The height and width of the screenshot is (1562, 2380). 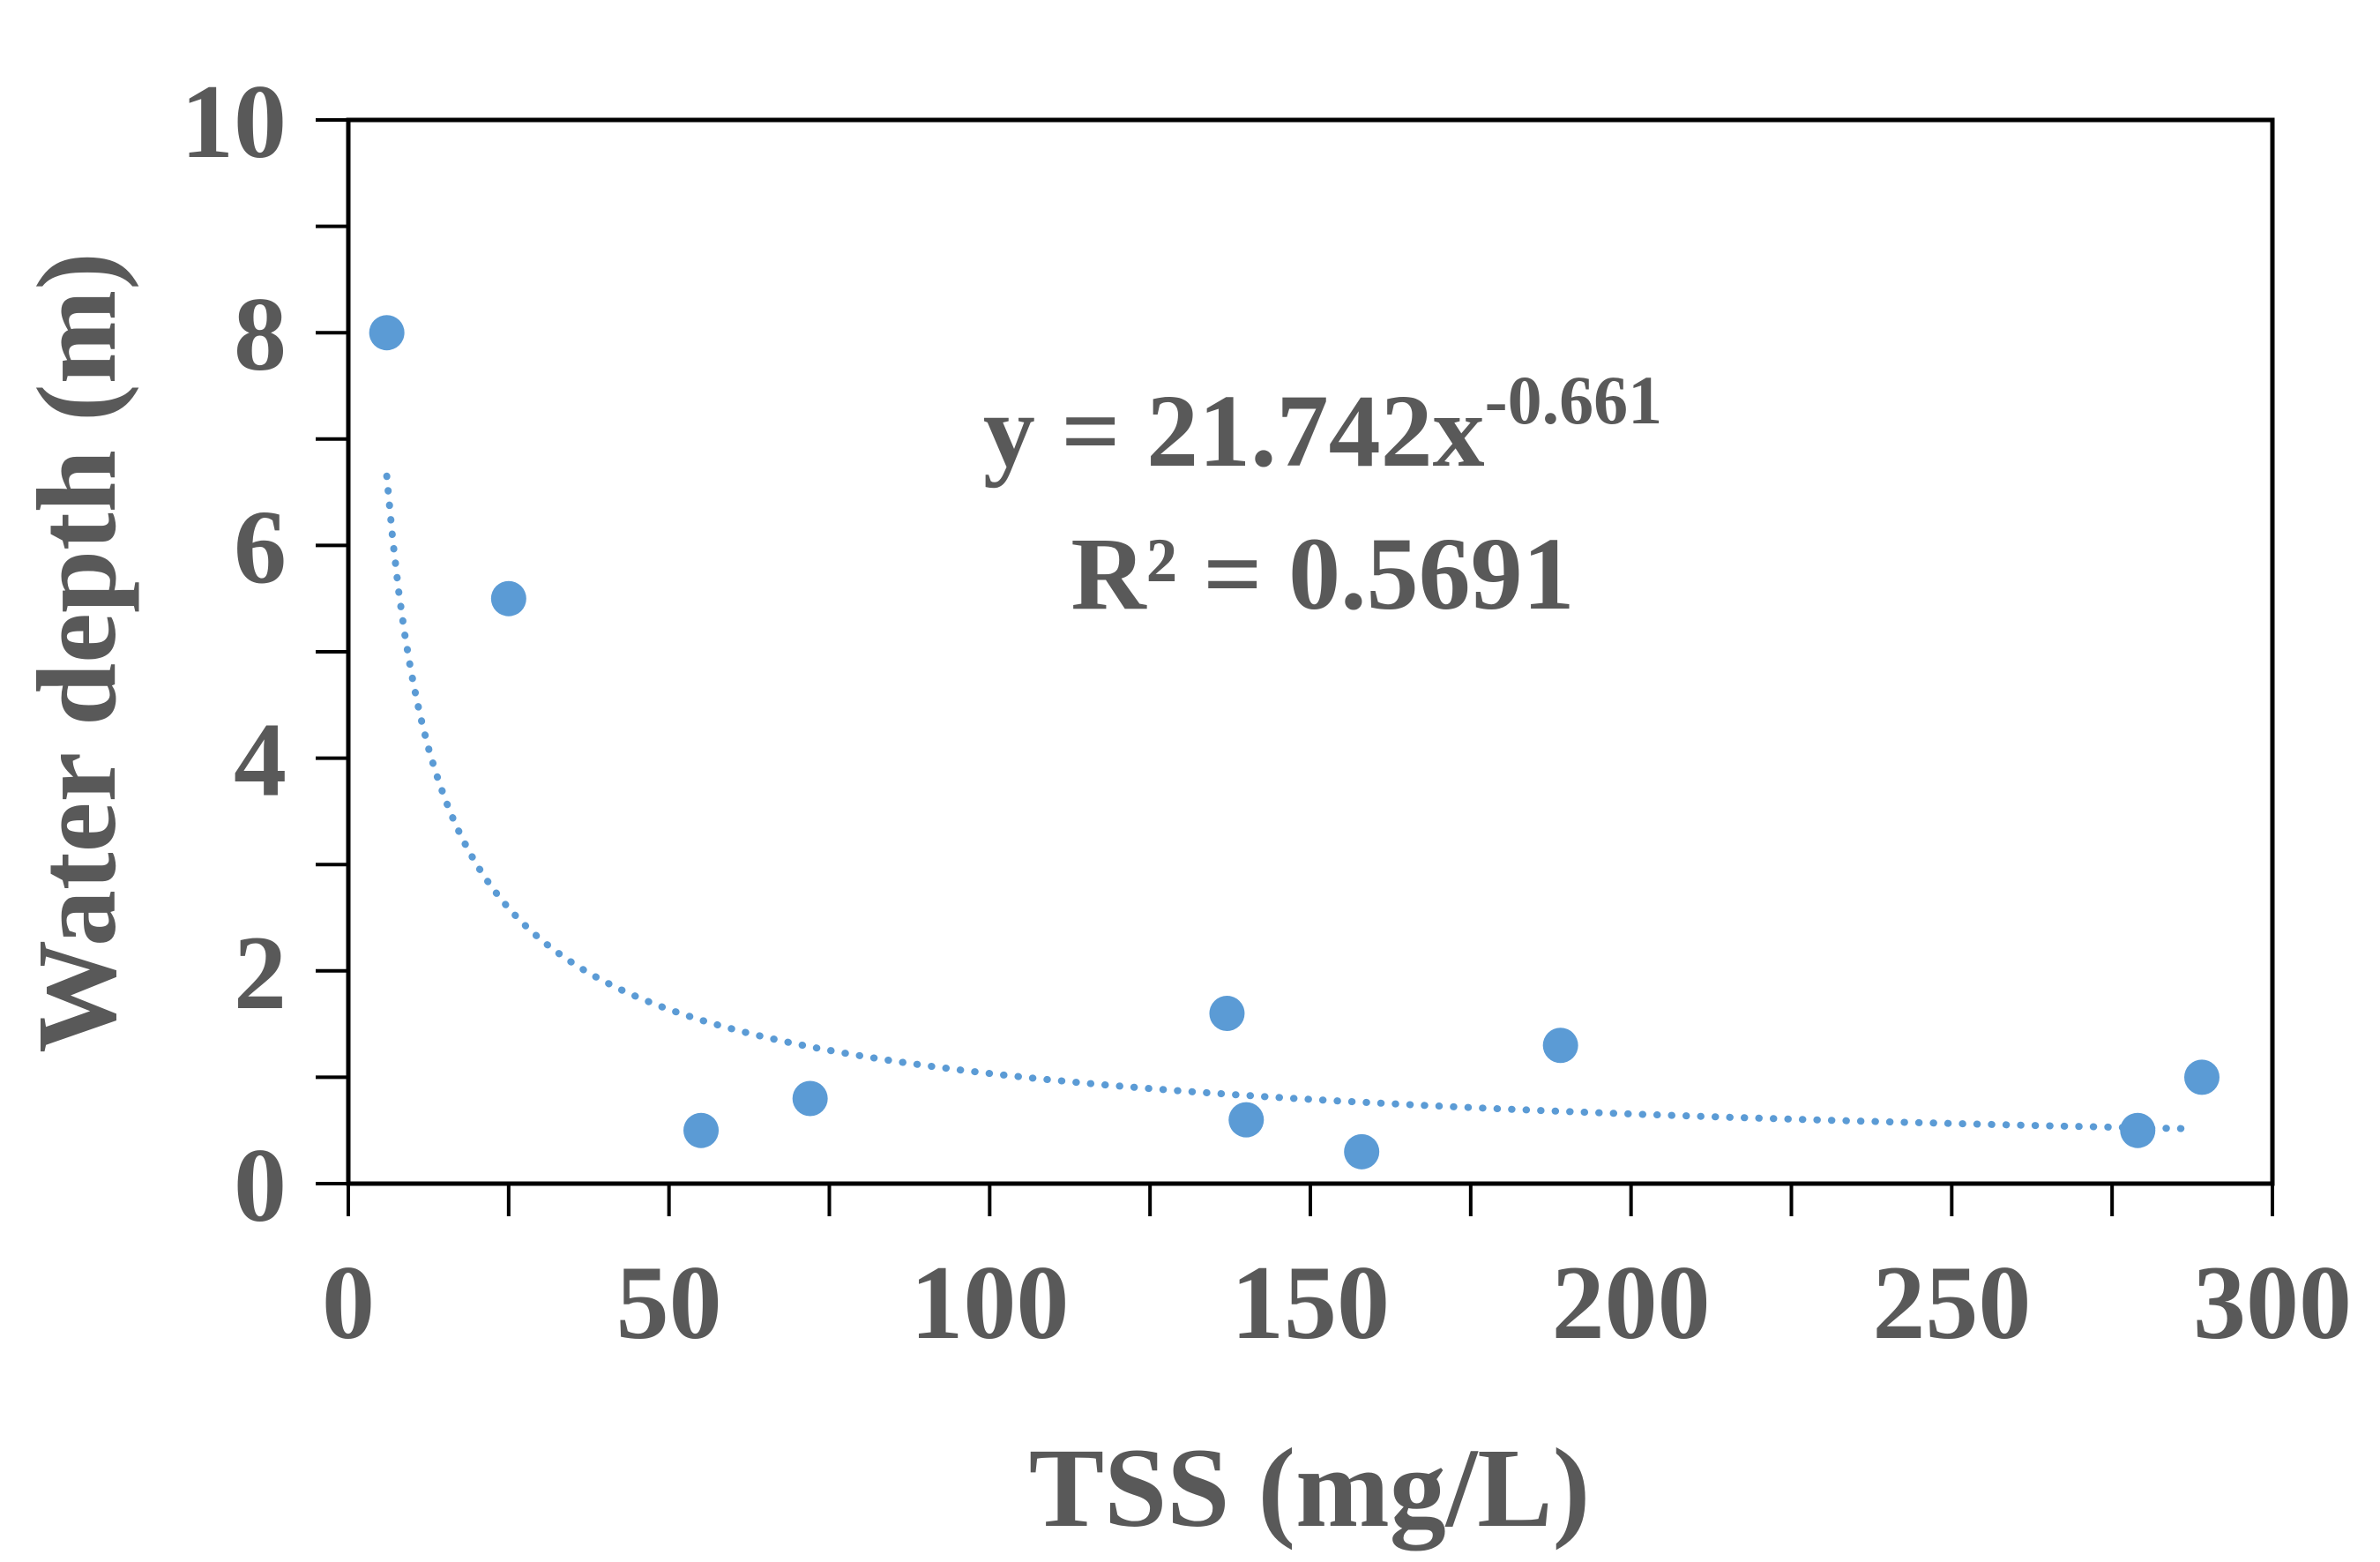 What do you see at coordinates (1951, 1302) in the screenshot?
I see `x-tick-label: 250` at bounding box center [1951, 1302].